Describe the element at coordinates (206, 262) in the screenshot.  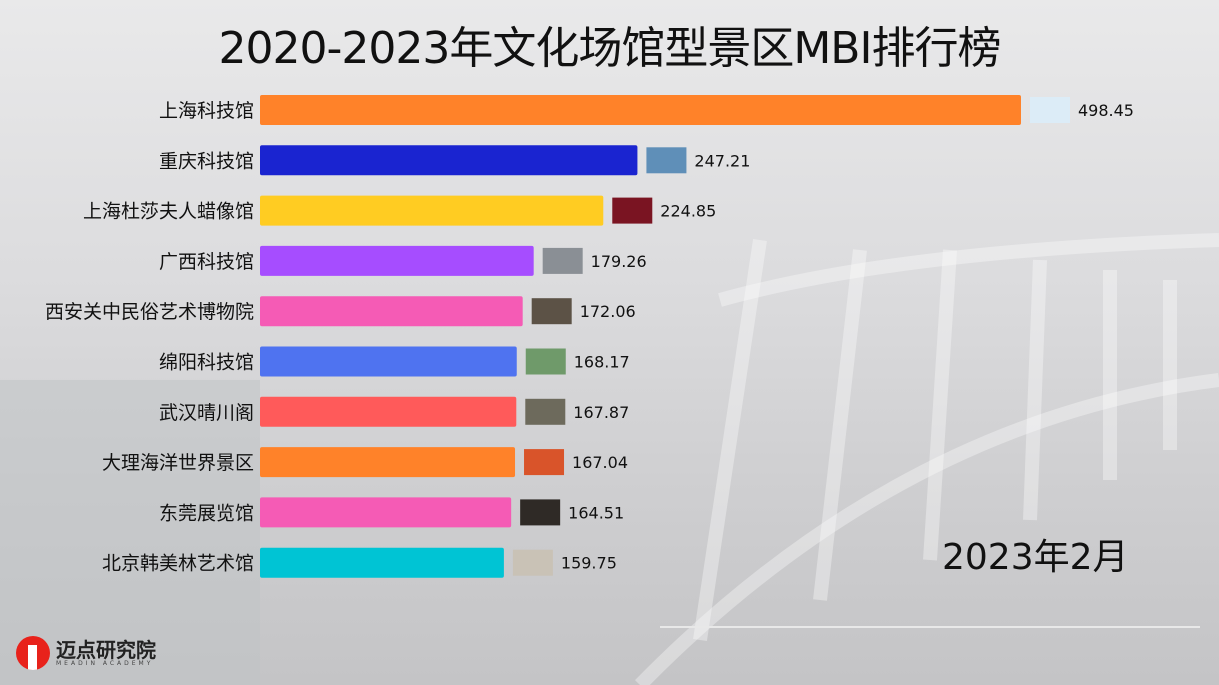
I see `category-label: 广西科技馆` at that location.